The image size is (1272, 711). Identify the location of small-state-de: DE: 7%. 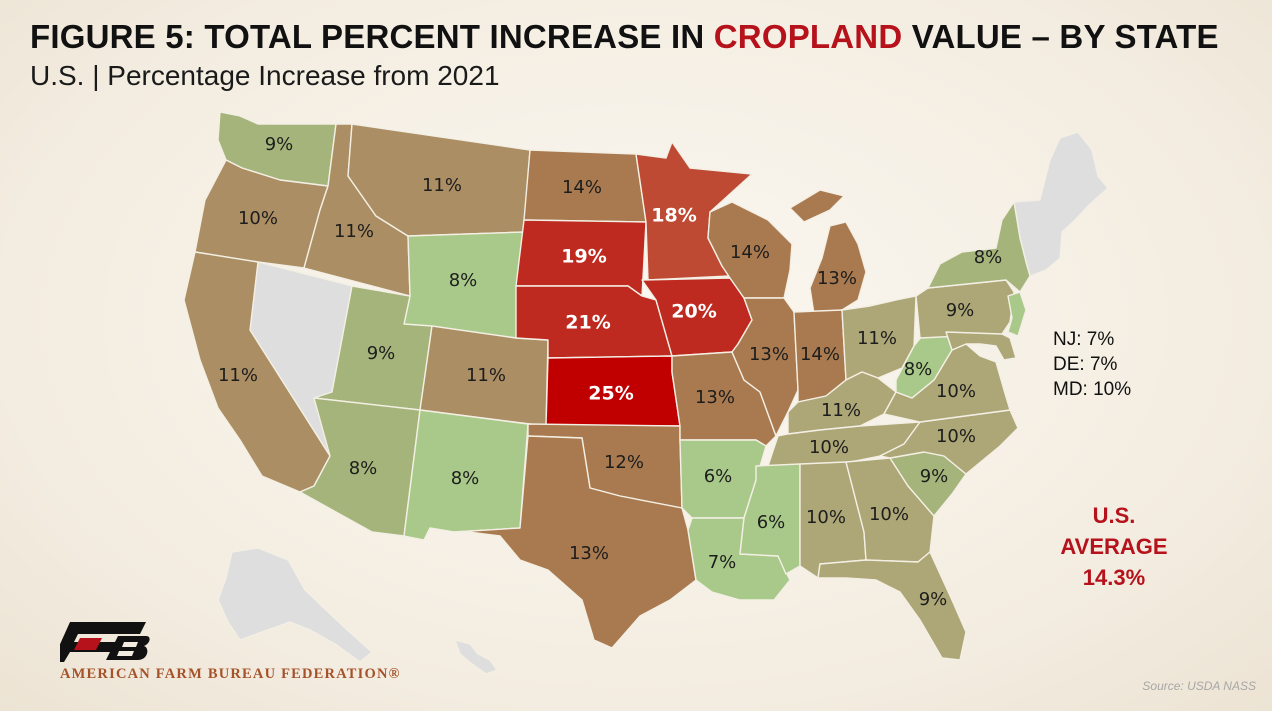
(1085, 364).